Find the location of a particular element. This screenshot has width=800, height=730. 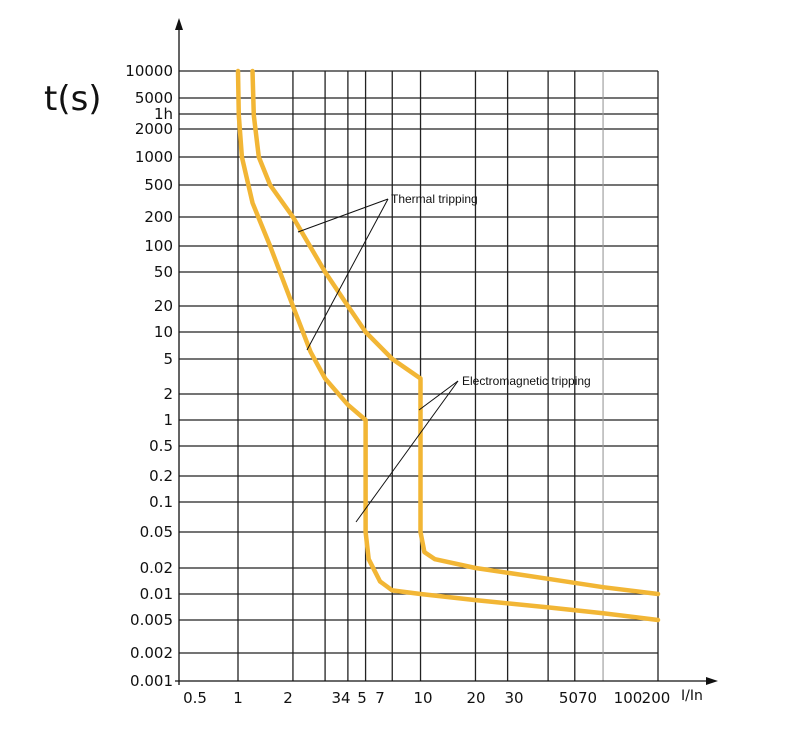

y-tick-label: 0.02 is located at coordinates (156, 568).